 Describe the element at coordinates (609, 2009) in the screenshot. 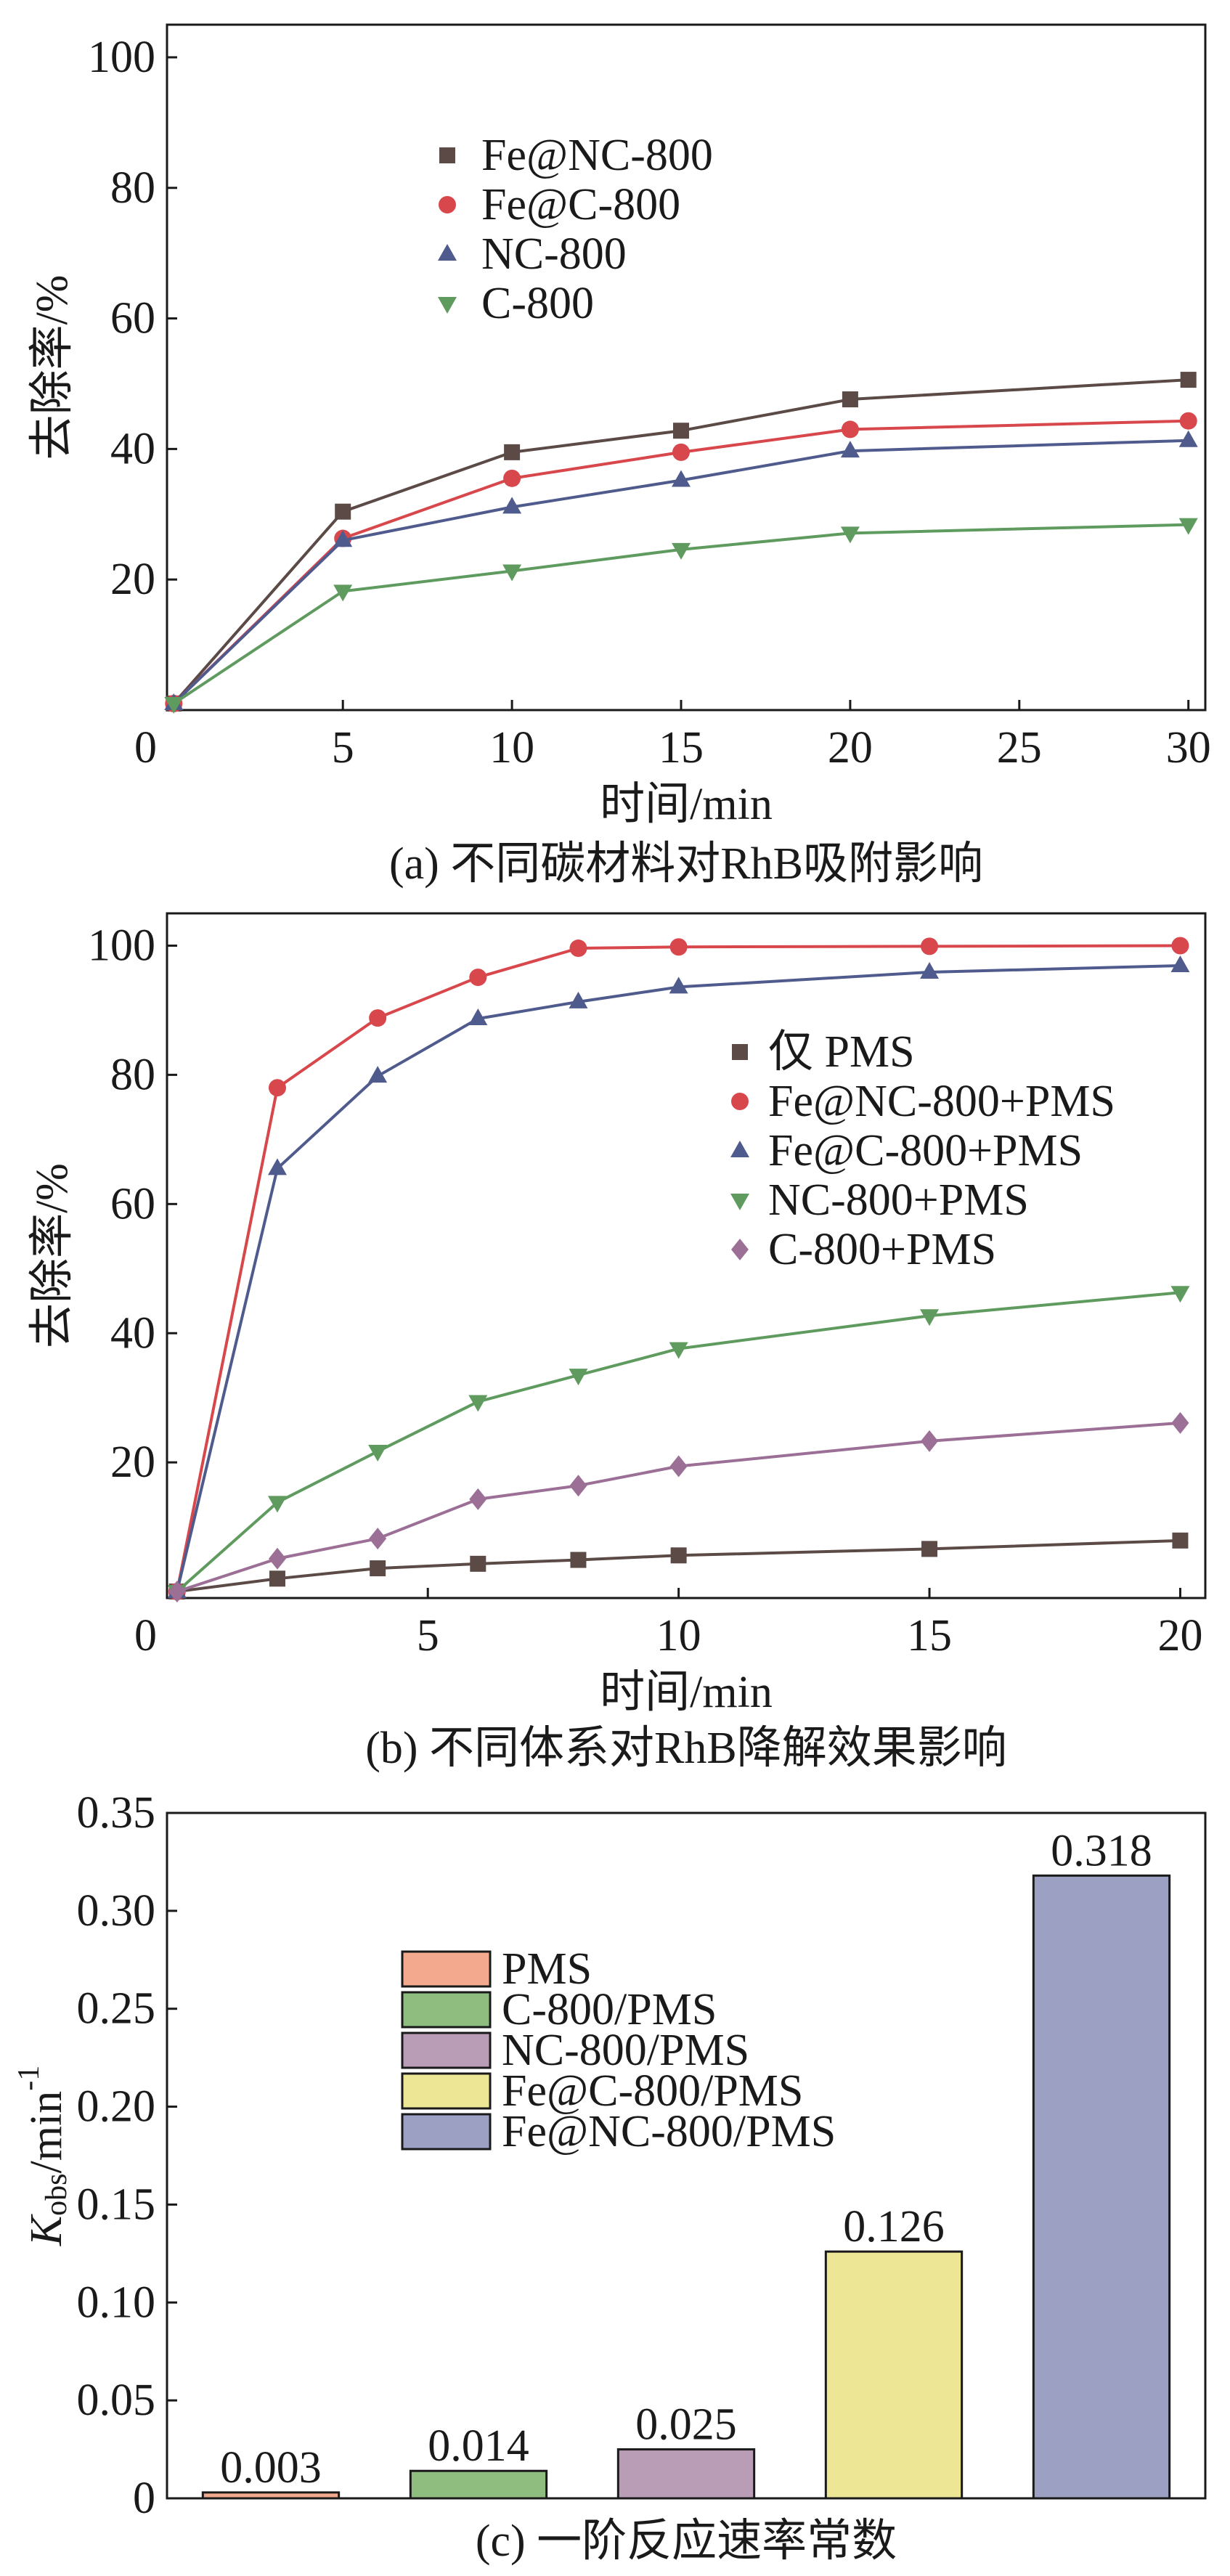

I see `legend-label: C-800/PMS` at that location.